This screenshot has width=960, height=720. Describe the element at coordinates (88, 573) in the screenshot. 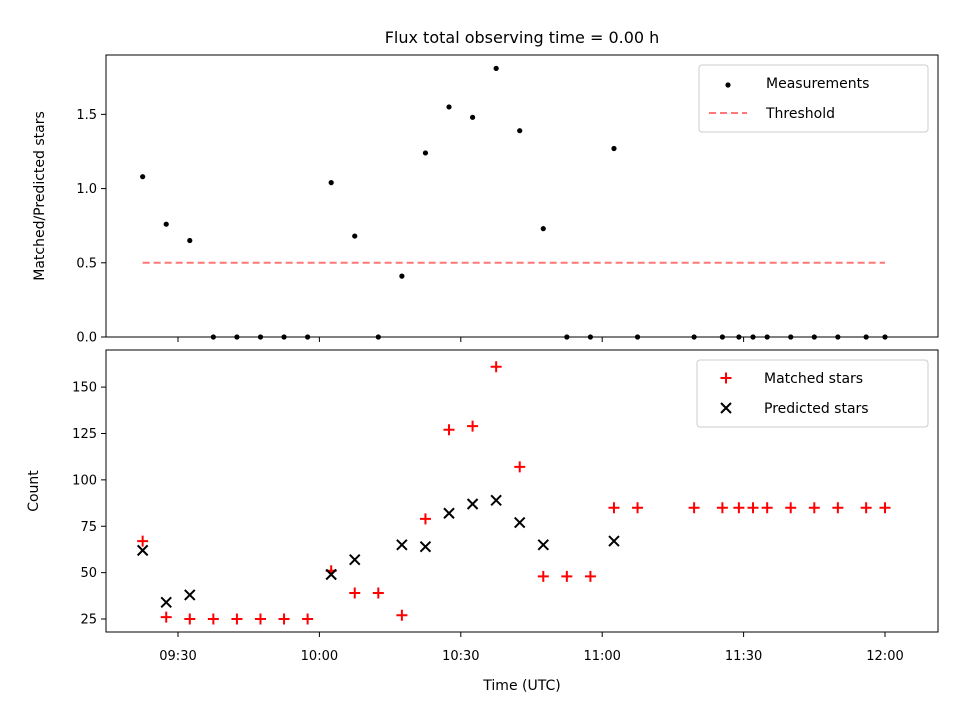

I see `y-tick-label: 50` at that location.